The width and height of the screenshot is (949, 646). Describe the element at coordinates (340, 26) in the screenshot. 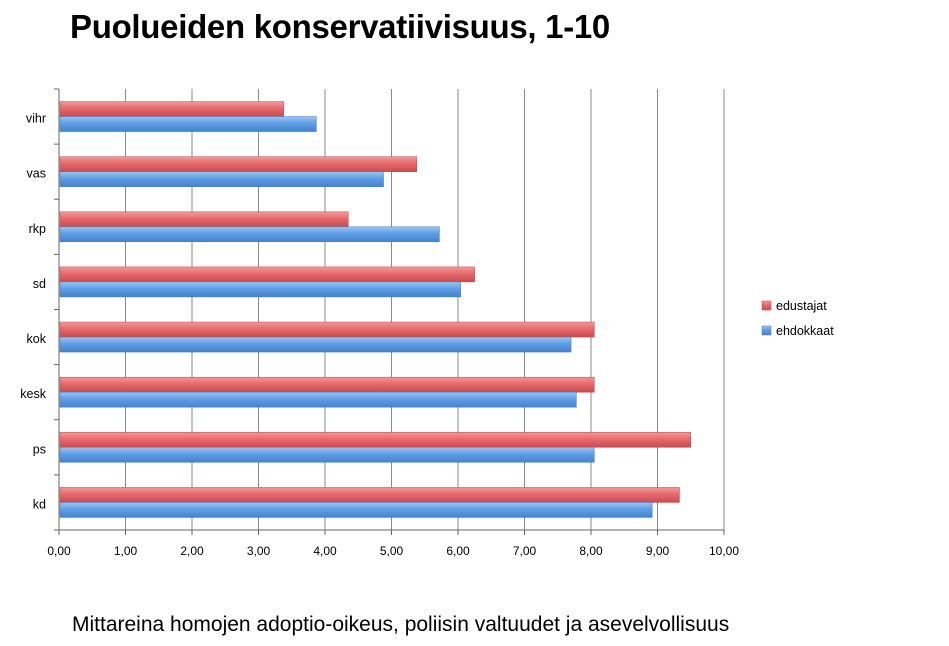

I see `chart-title: Puolueiden konservatiivisuus, 1-10` at that location.